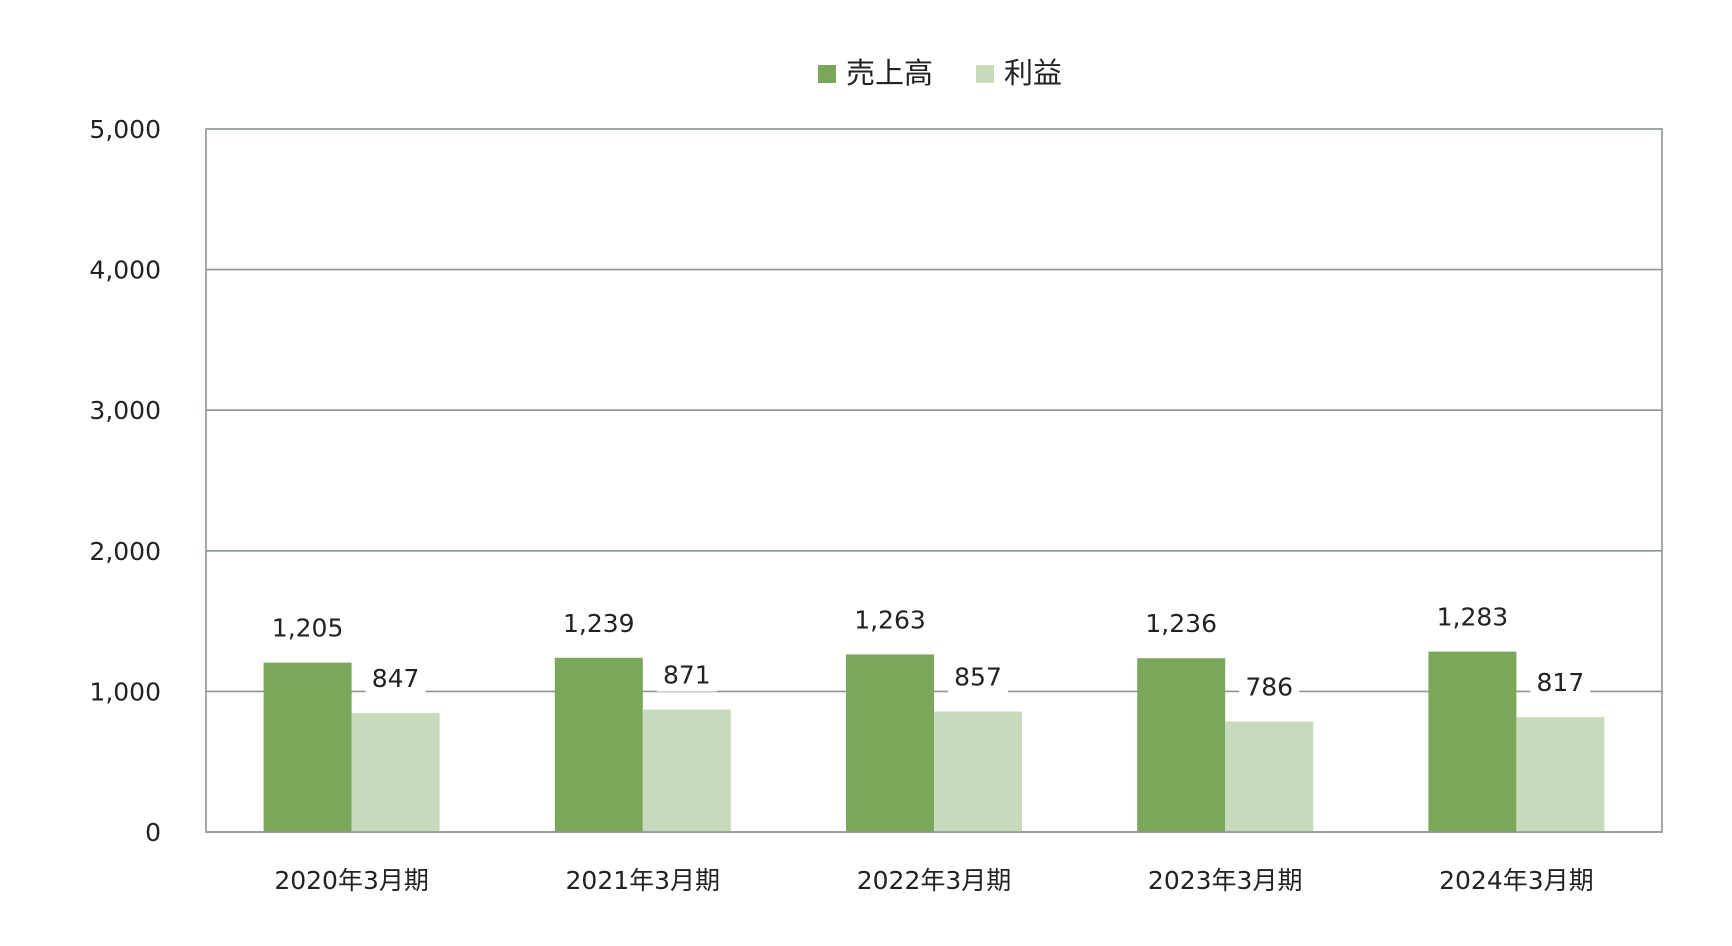 This screenshot has width=1732, height=946. What do you see at coordinates (643, 880) in the screenshot?
I see `x-tick-label: 2021年3月期` at bounding box center [643, 880].